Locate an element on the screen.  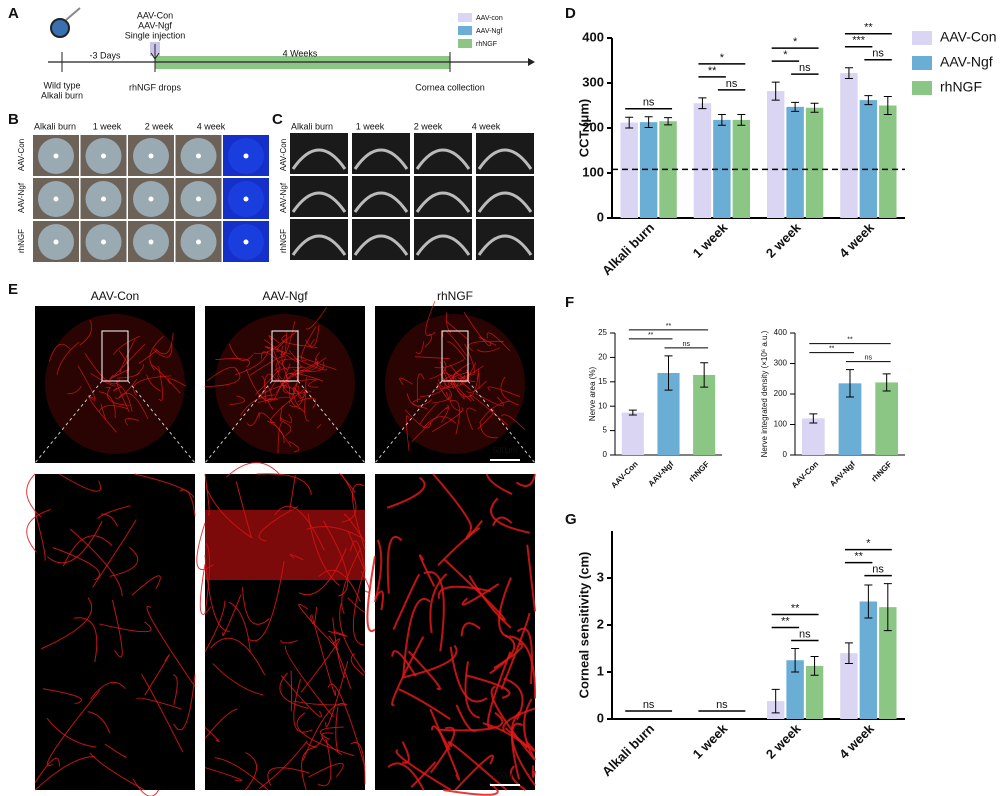
oct-image is located at coordinates (319, 153).